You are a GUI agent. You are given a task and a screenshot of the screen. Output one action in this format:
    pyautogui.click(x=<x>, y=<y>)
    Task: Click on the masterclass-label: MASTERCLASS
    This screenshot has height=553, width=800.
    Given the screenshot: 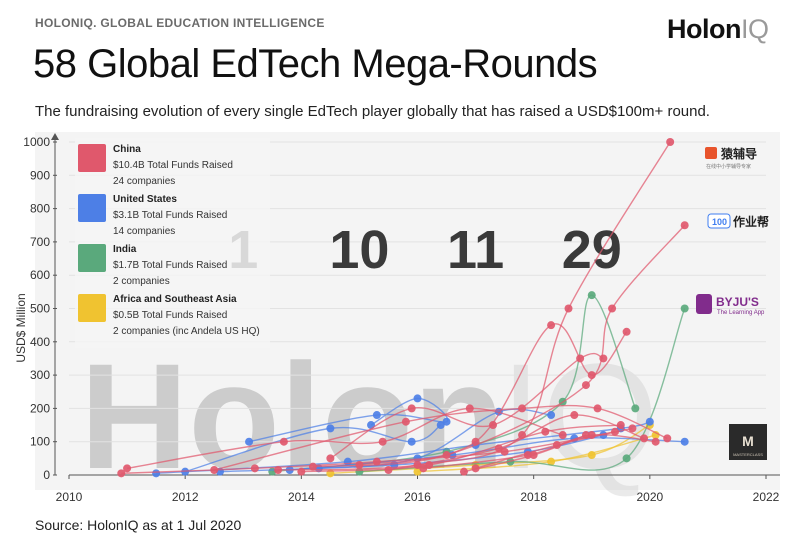 What is the action you would take?
    pyautogui.click(x=748, y=454)
    